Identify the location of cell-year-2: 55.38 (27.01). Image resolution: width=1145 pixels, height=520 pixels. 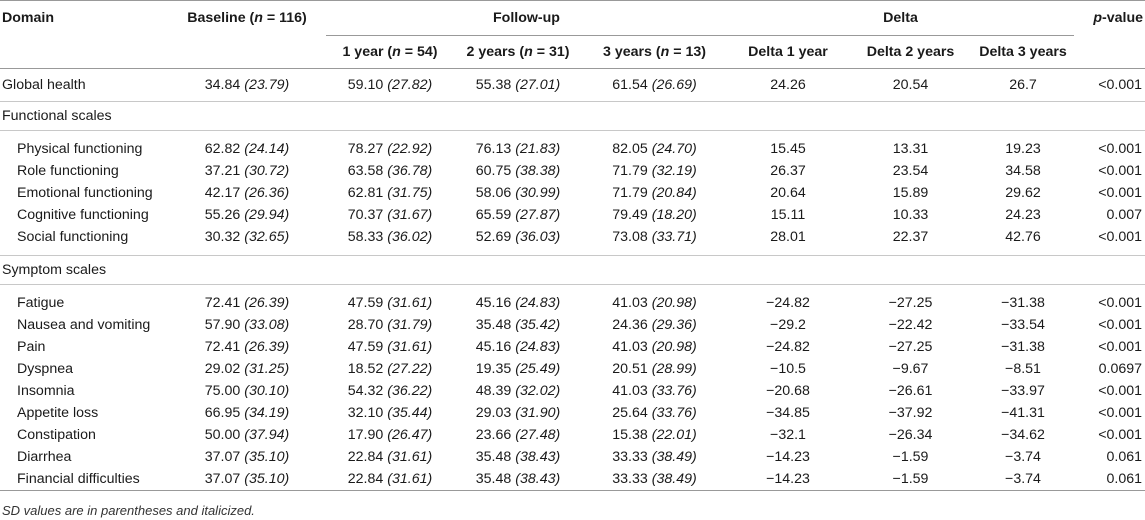
(518, 85).